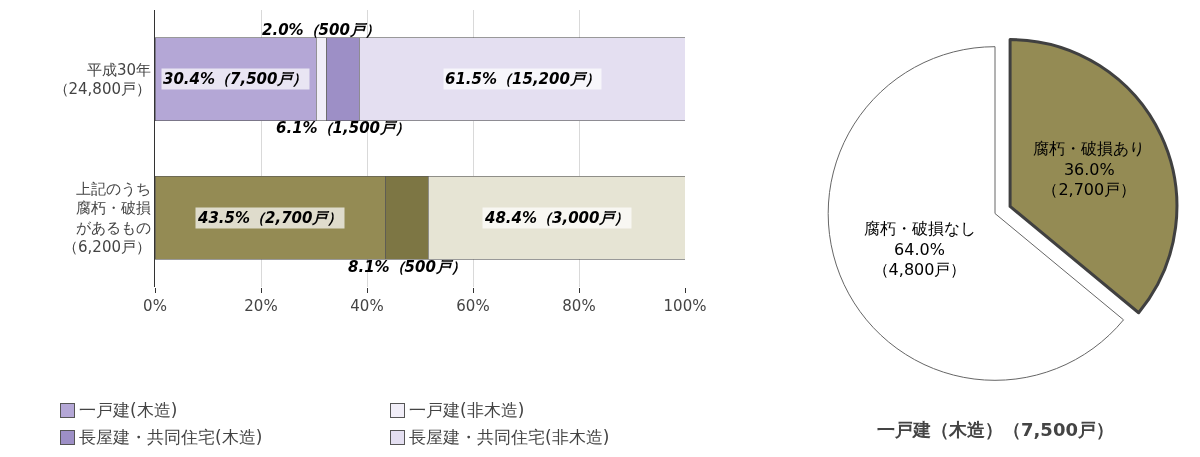 The image size is (1200, 457). I want to click on data-label: 8.1%（500戸）, so click(407, 267).